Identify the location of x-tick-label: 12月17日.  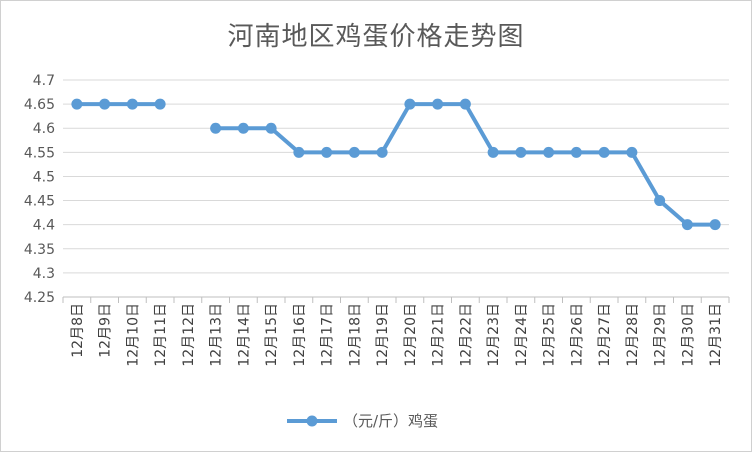
(328, 335).